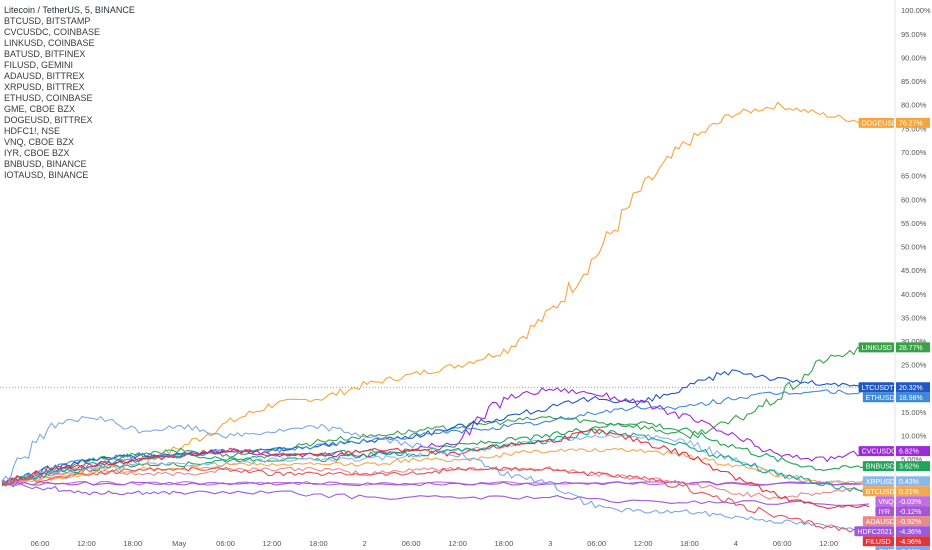  What do you see at coordinates (880, 467) in the screenshot?
I see `series-name-label: BNBUSD` at bounding box center [880, 467].